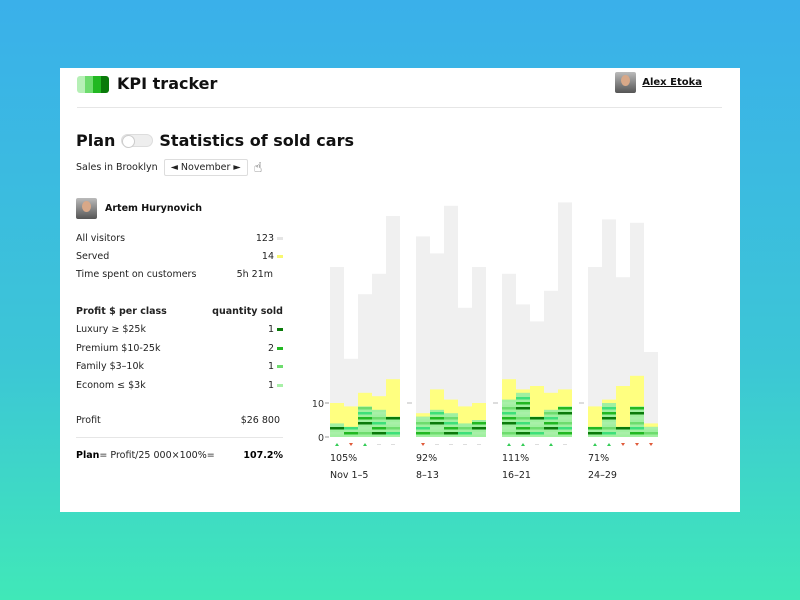 The image size is (800, 600). I want to click on plan-row: Plan= Profit/25 000×100%= 107.2%, so click(179, 455).